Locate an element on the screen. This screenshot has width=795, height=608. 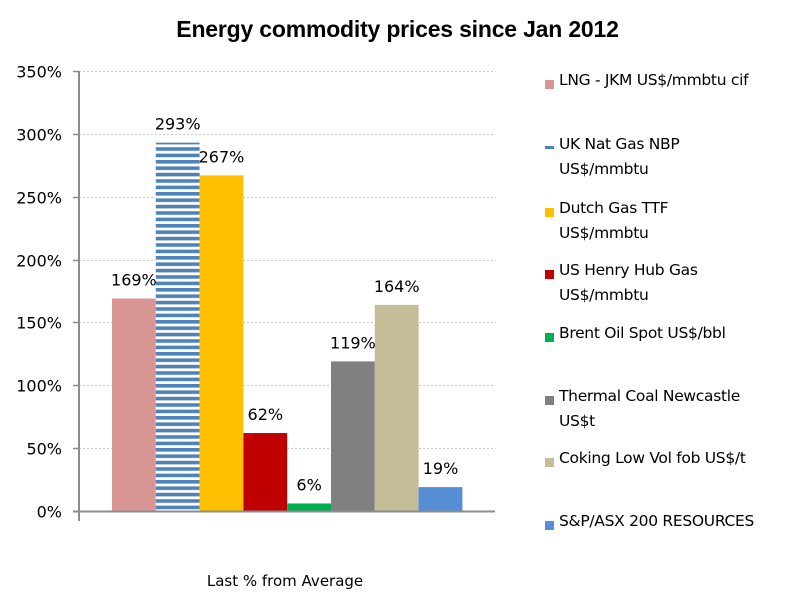
legend-swatch-lng is located at coordinates (549, 84).